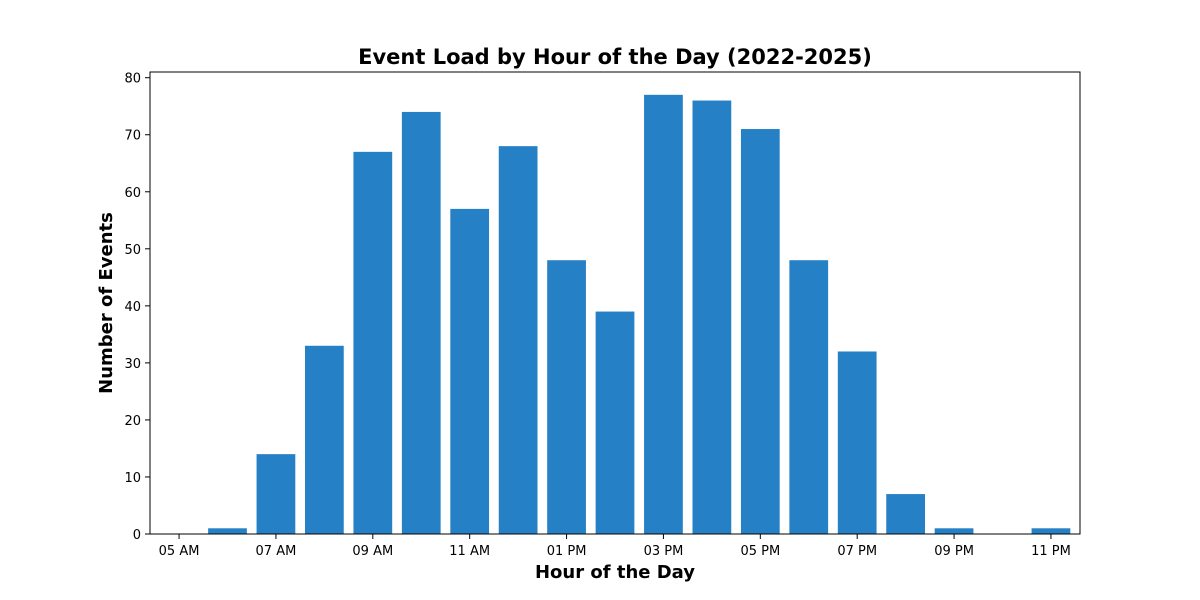  What do you see at coordinates (132, 193) in the screenshot?
I see `y-tick-label: 60` at bounding box center [132, 193].